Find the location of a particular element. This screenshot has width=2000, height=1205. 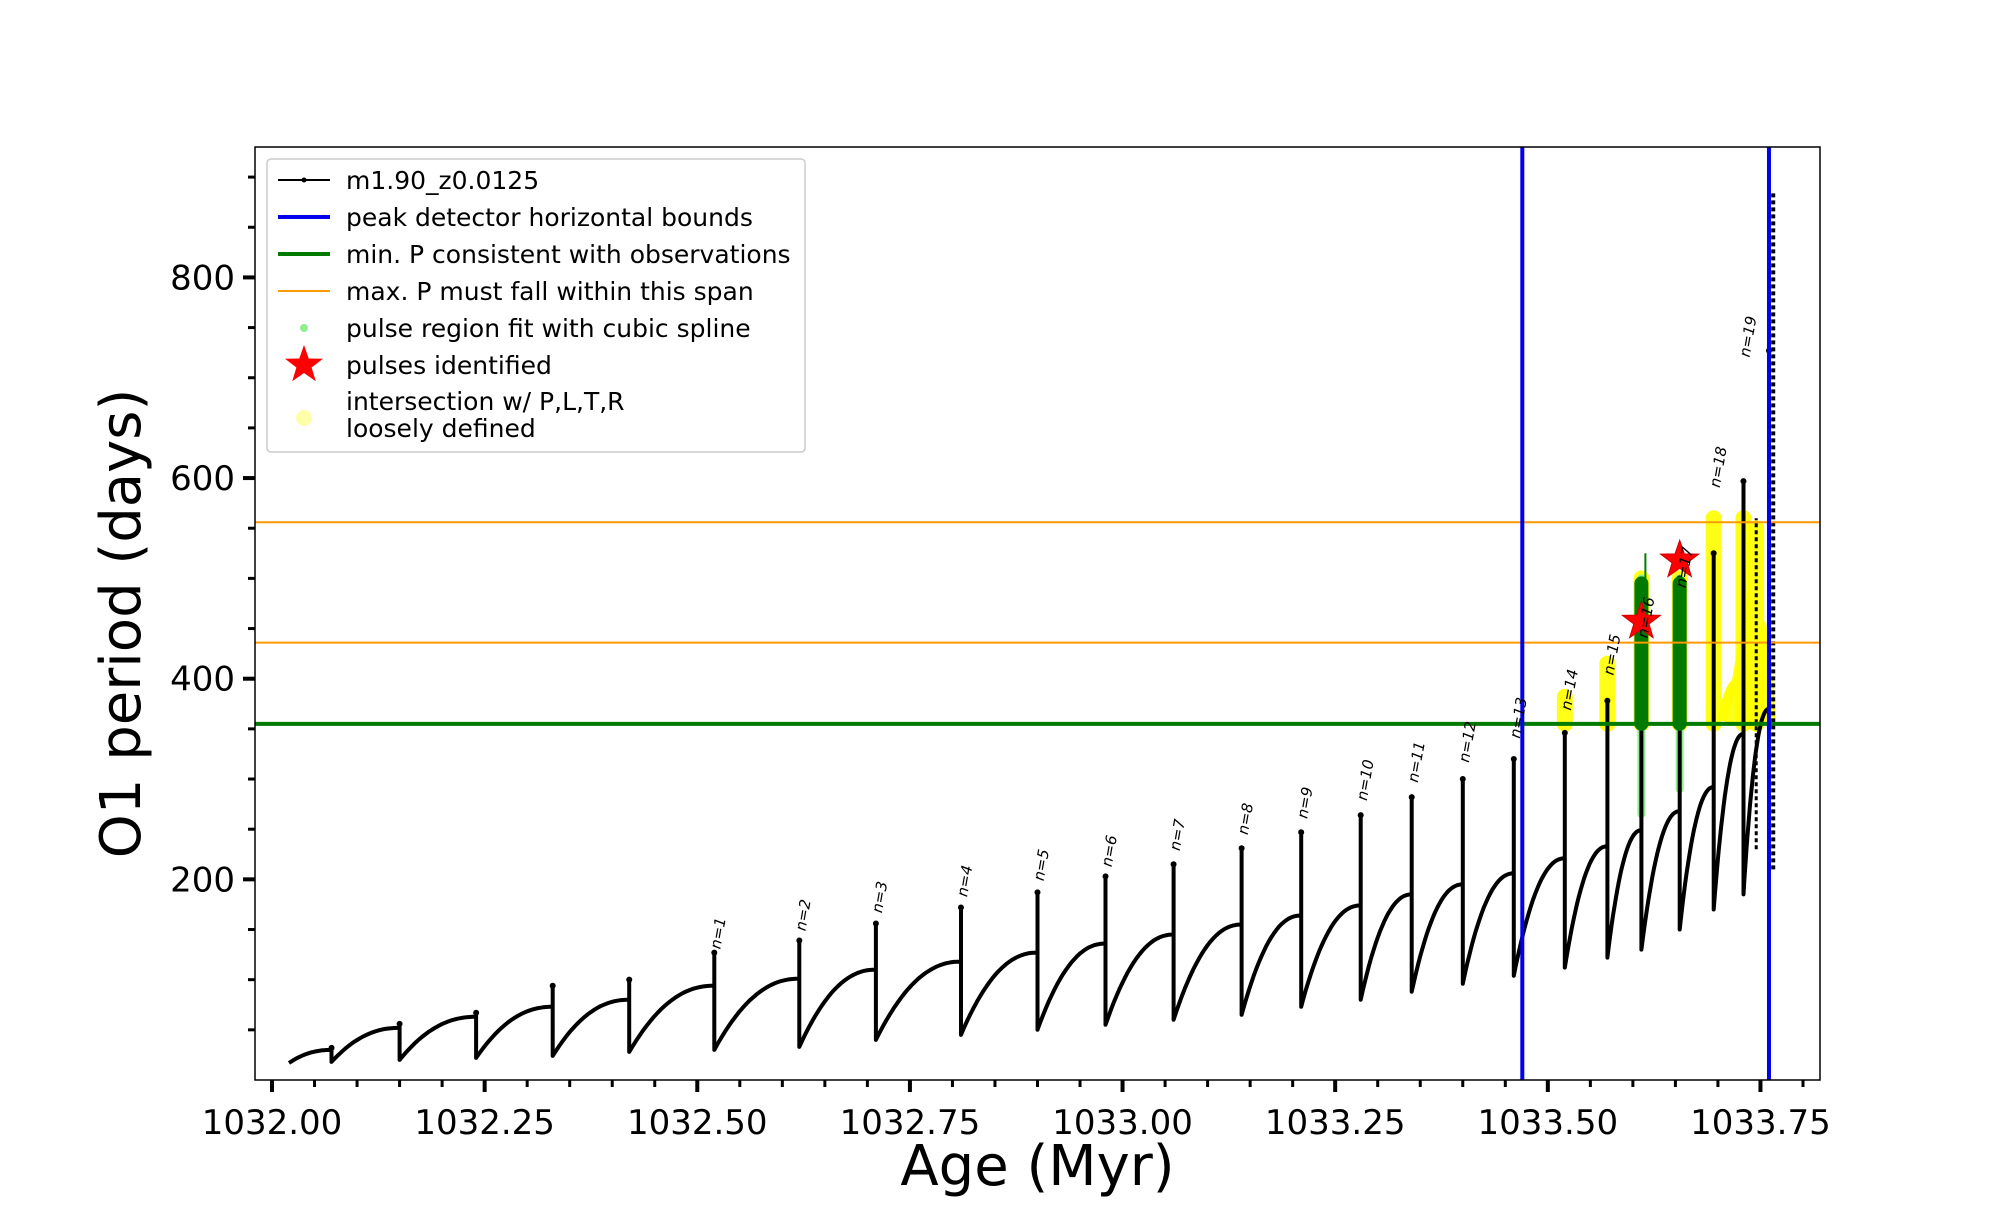

legend-label-6: intersection w/ P,L,T,R is located at coordinates (485, 401).